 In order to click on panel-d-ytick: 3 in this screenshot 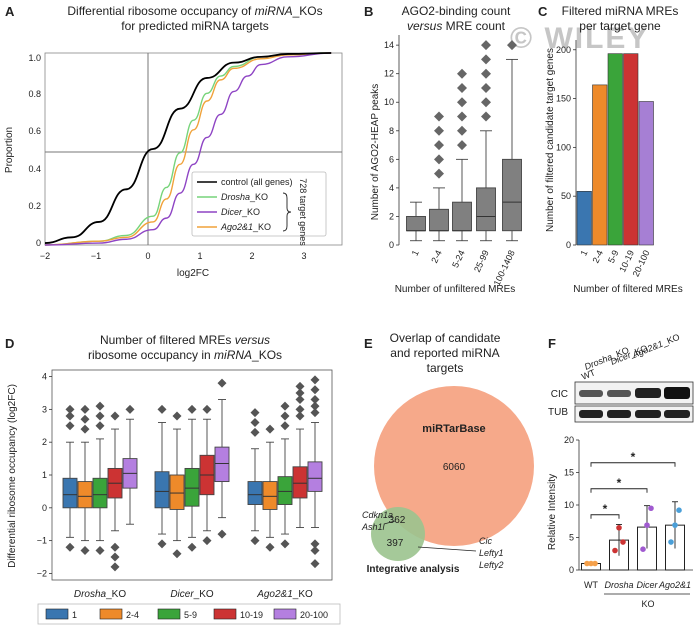, I will do `click(44, 409)`.